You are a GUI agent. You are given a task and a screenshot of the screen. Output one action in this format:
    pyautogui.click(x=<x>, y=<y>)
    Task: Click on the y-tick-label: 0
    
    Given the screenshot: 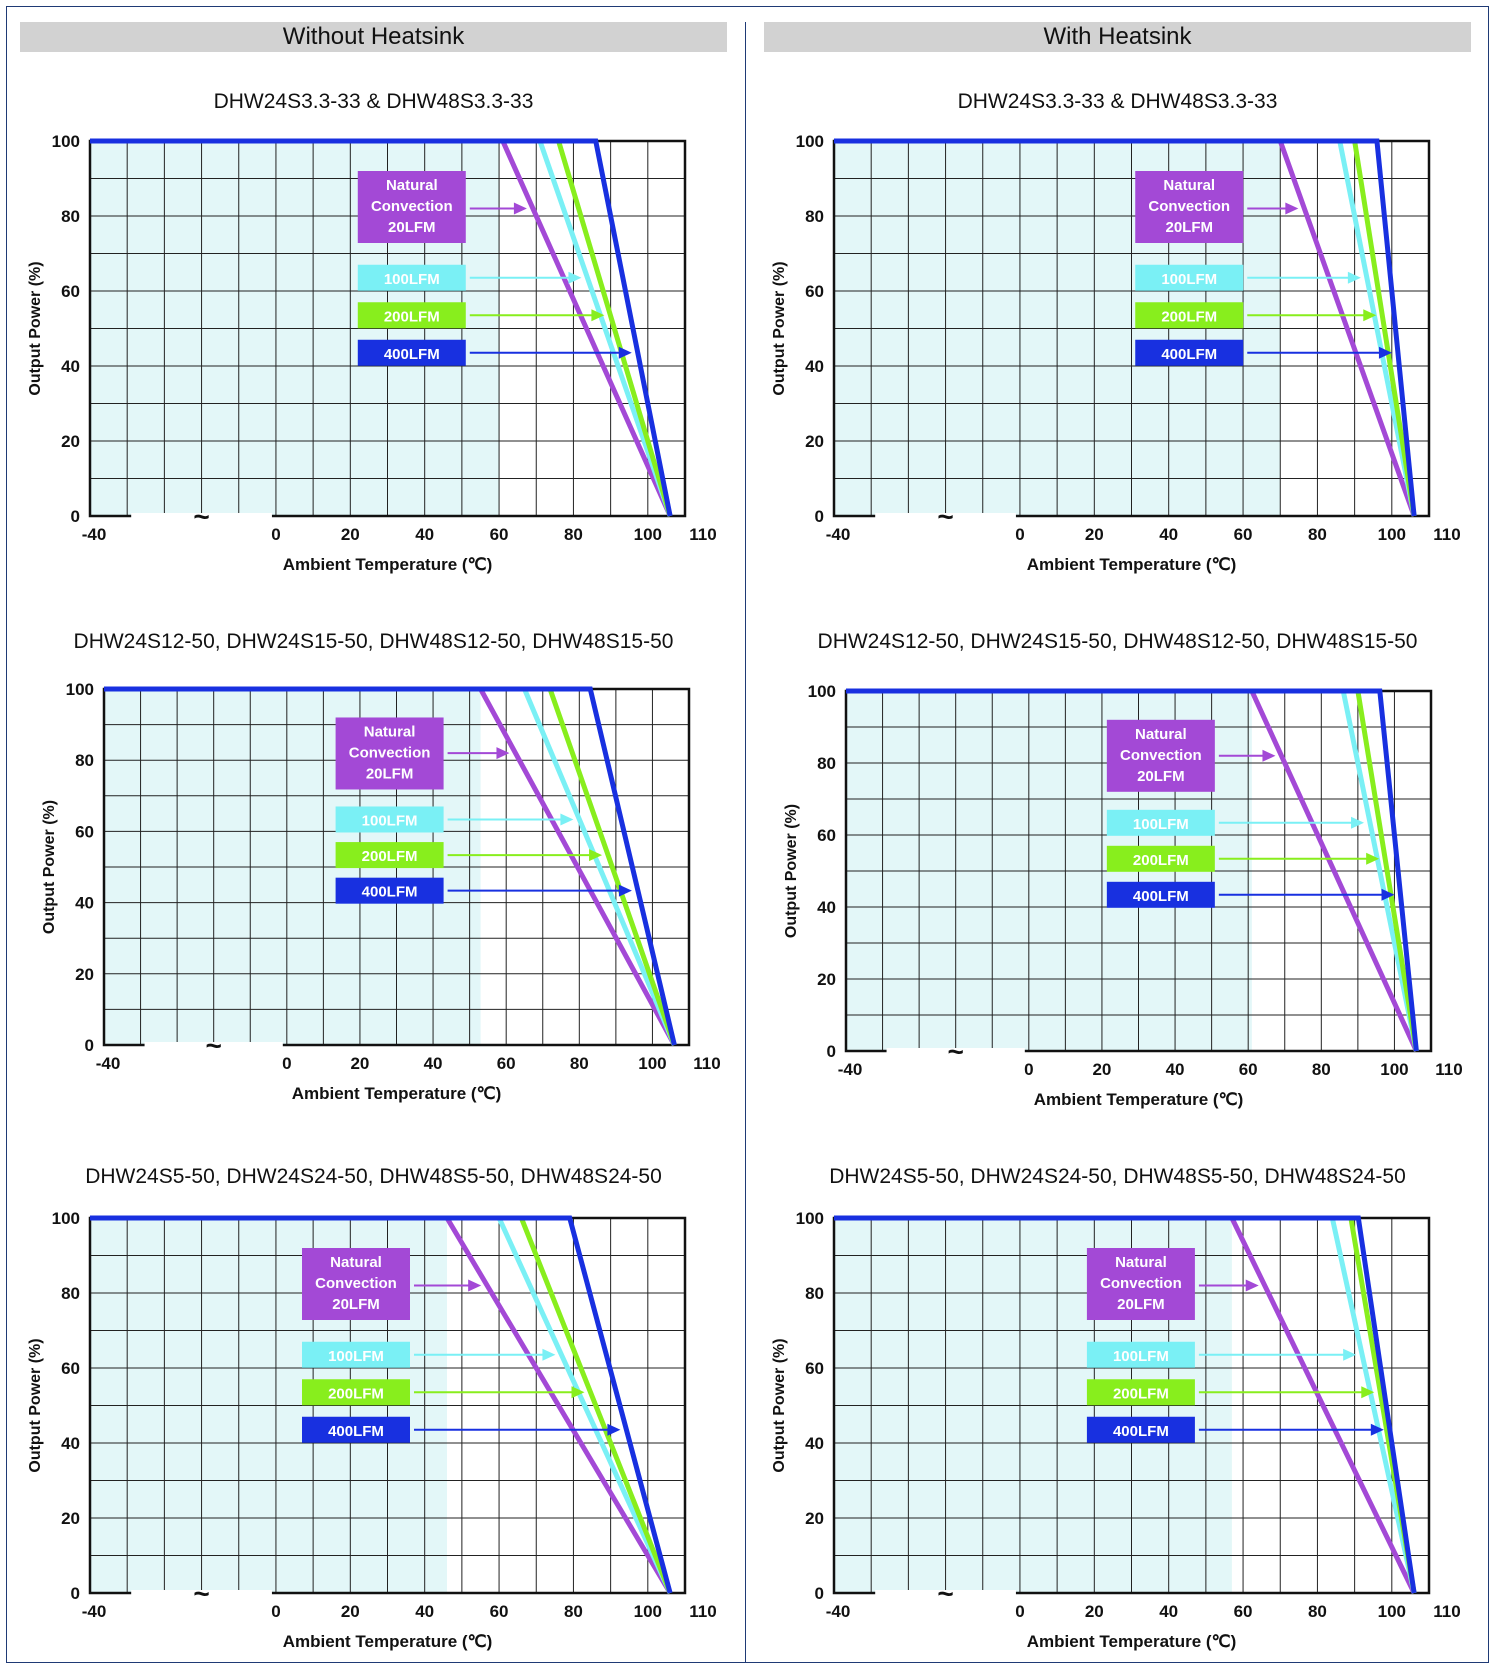 What is the action you would take?
    pyautogui.click(x=831, y=1051)
    